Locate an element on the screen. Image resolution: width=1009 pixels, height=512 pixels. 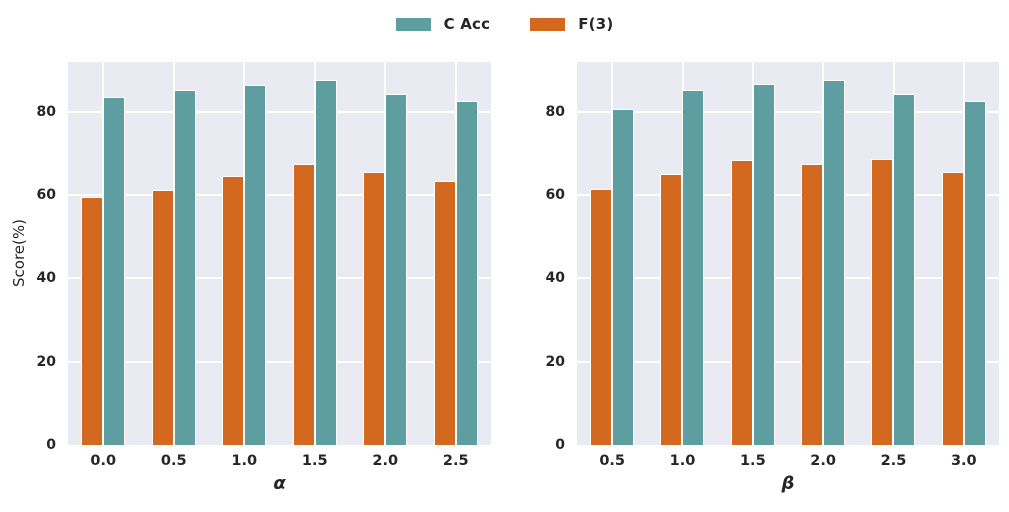
bar-group-0.0 is located at coordinates (103, 253).